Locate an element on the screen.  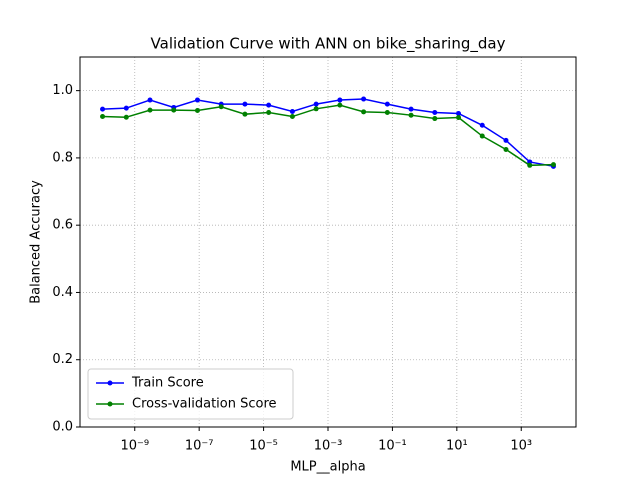
legend-box is located at coordinates (190, 394).